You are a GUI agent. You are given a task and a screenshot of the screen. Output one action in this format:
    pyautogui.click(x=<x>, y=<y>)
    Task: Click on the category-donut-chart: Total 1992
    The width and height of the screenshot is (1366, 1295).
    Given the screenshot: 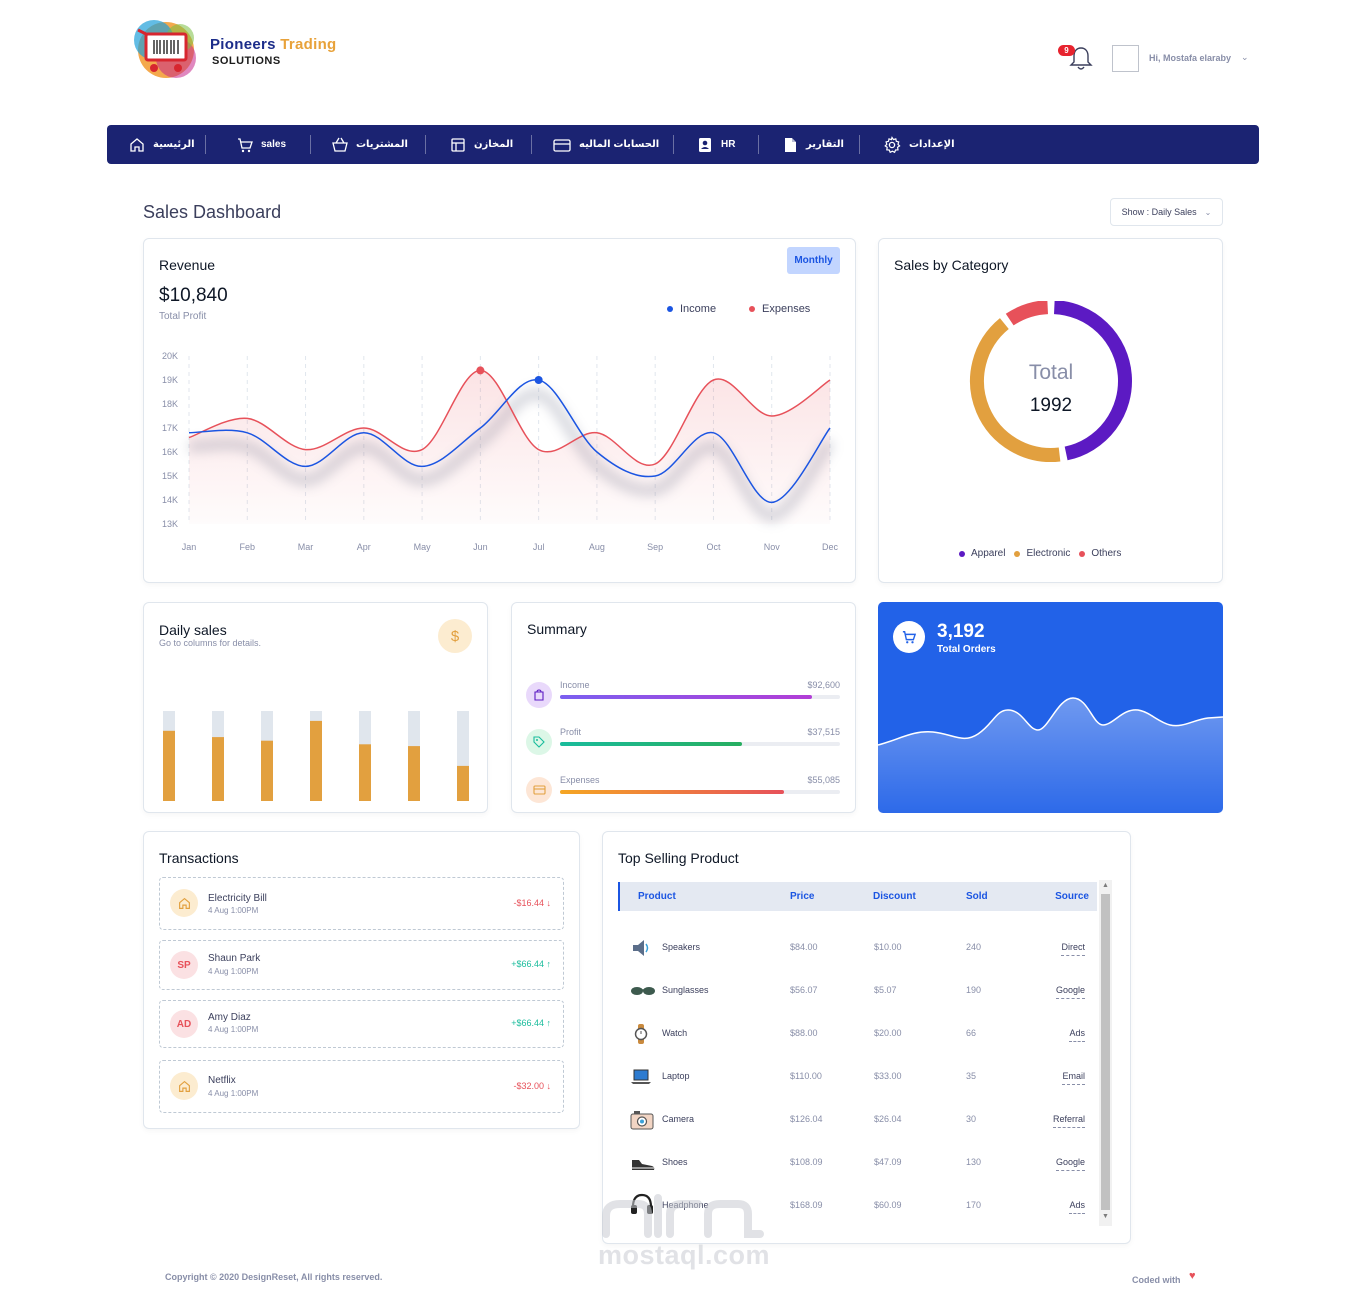 What is the action you would take?
    pyautogui.click(x=1051, y=381)
    